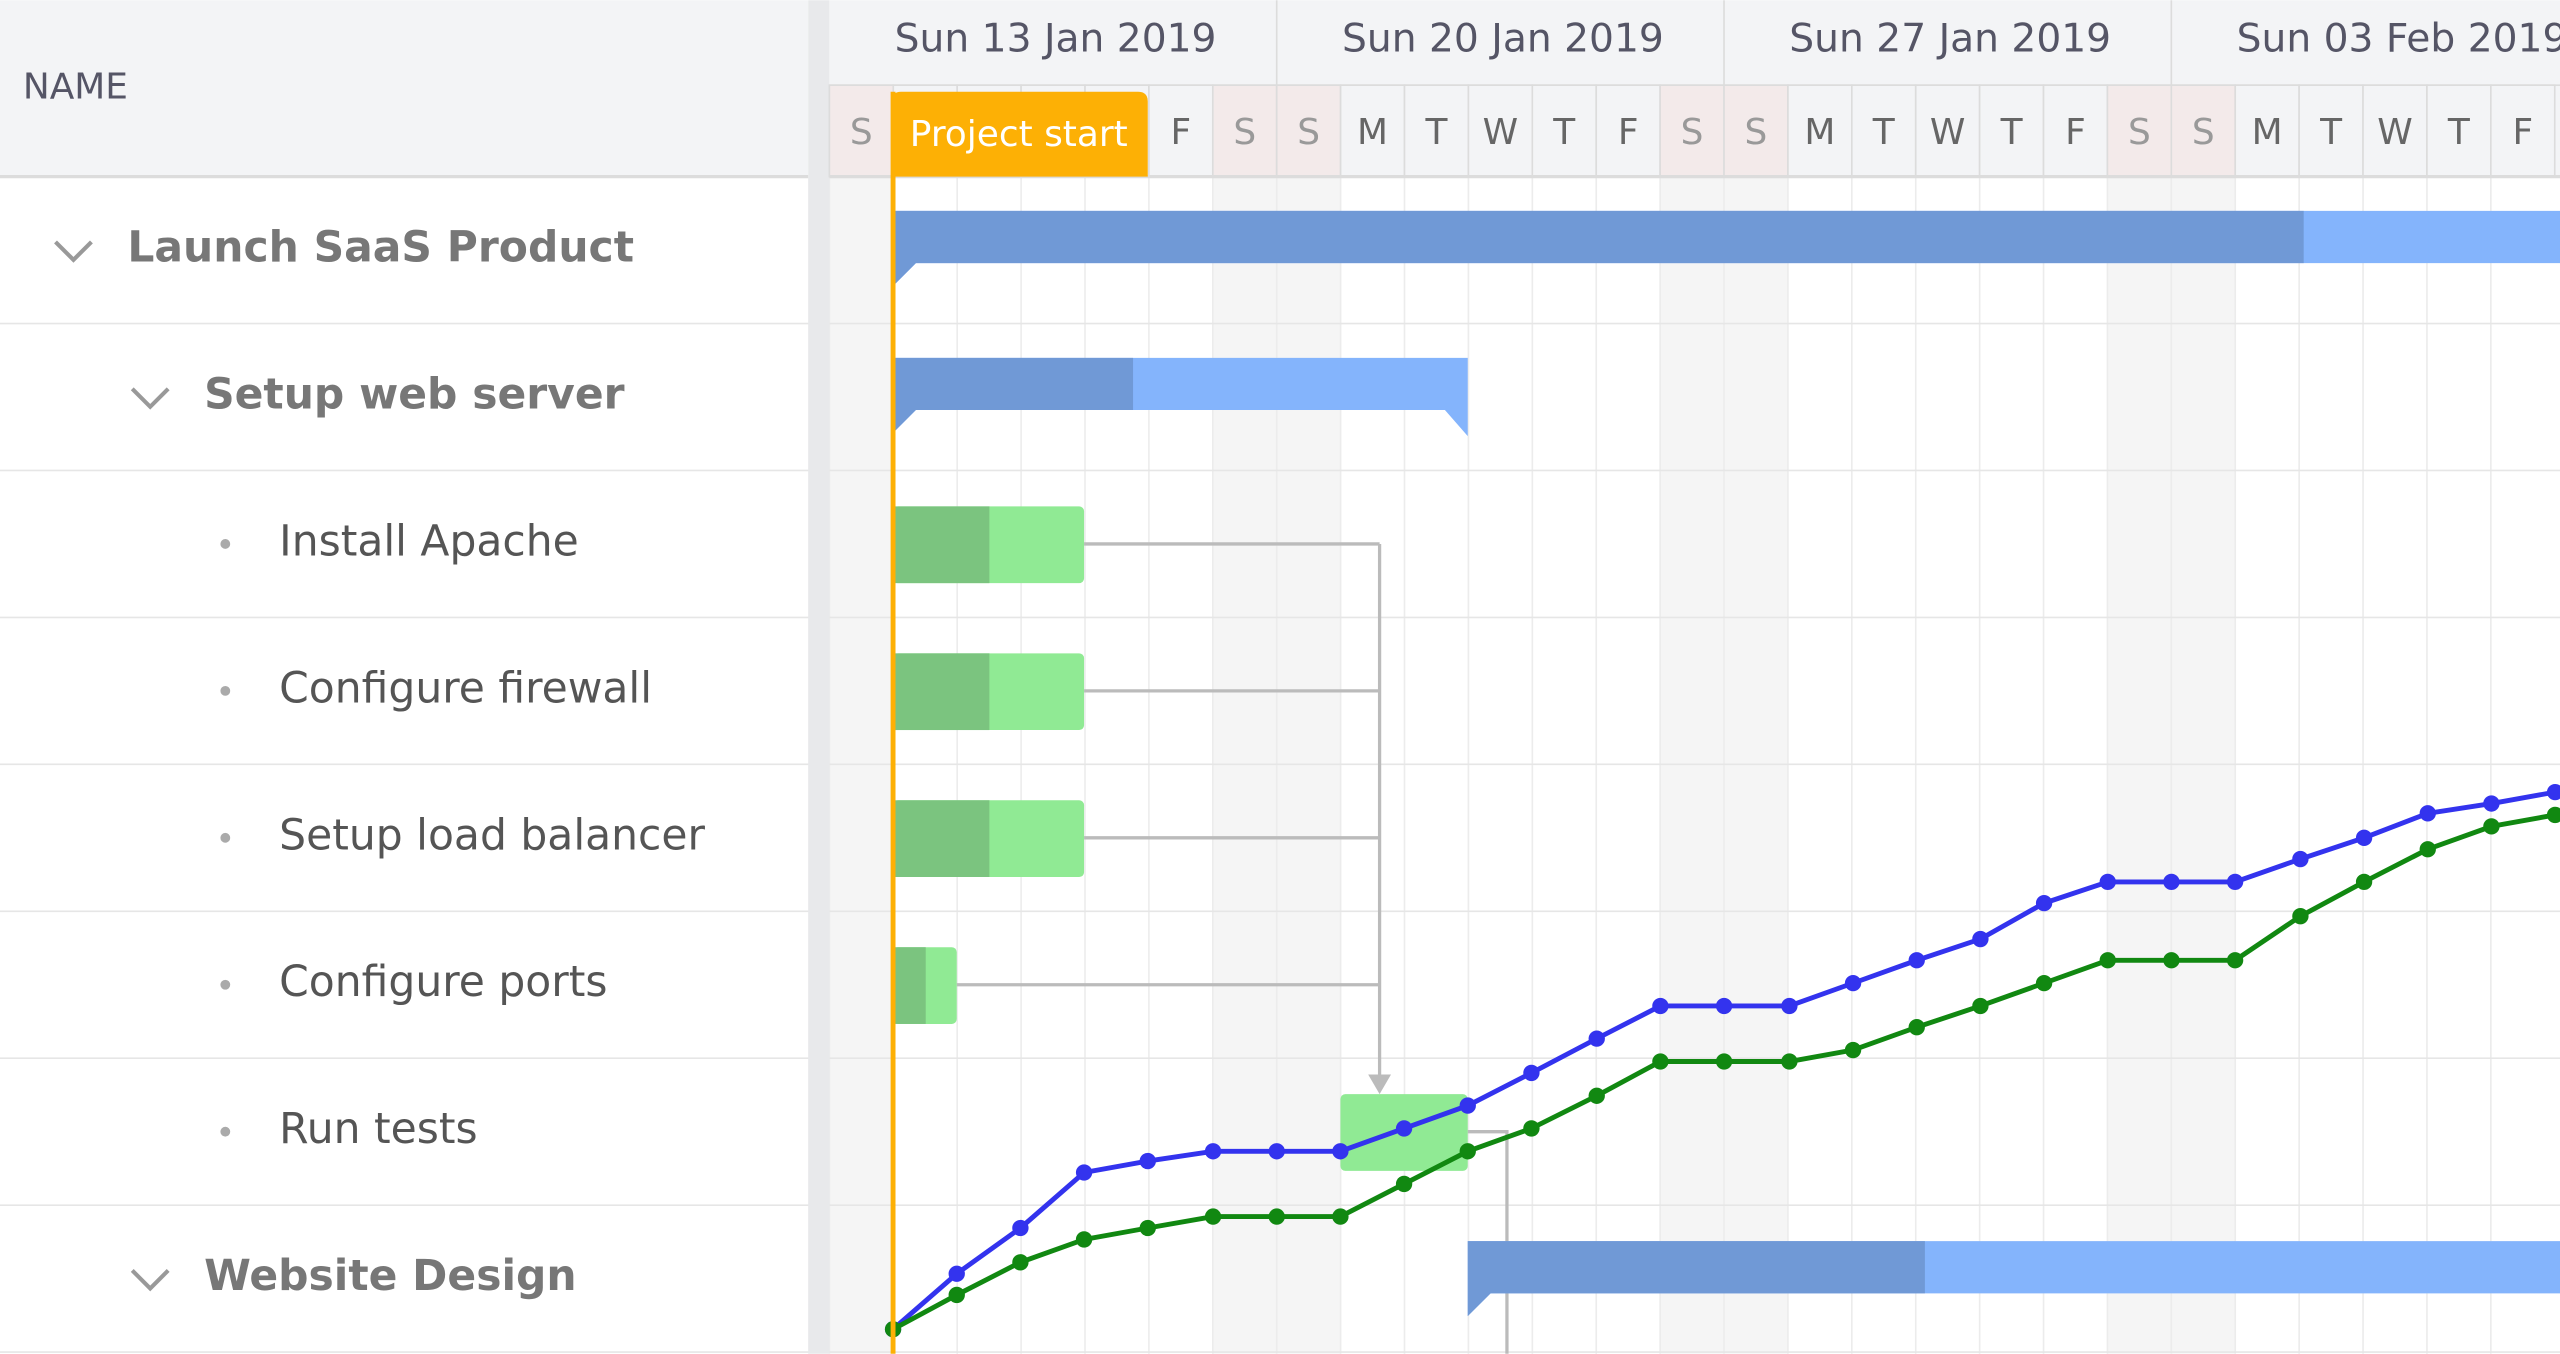 The image size is (2560, 1354). What do you see at coordinates (1056, 39) in the screenshot?
I see `week-label: Sun 13 Jan 2019` at bounding box center [1056, 39].